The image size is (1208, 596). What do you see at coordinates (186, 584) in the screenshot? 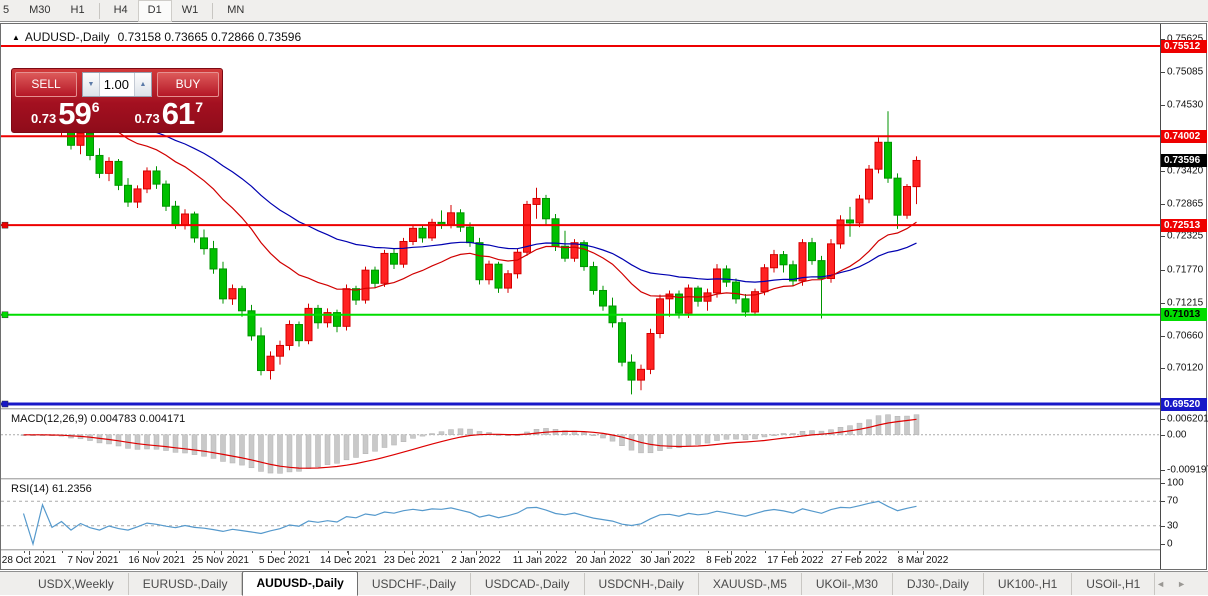
I see `chart-tab-eurusd-daily: EURUSD-,Daily` at bounding box center [186, 584].